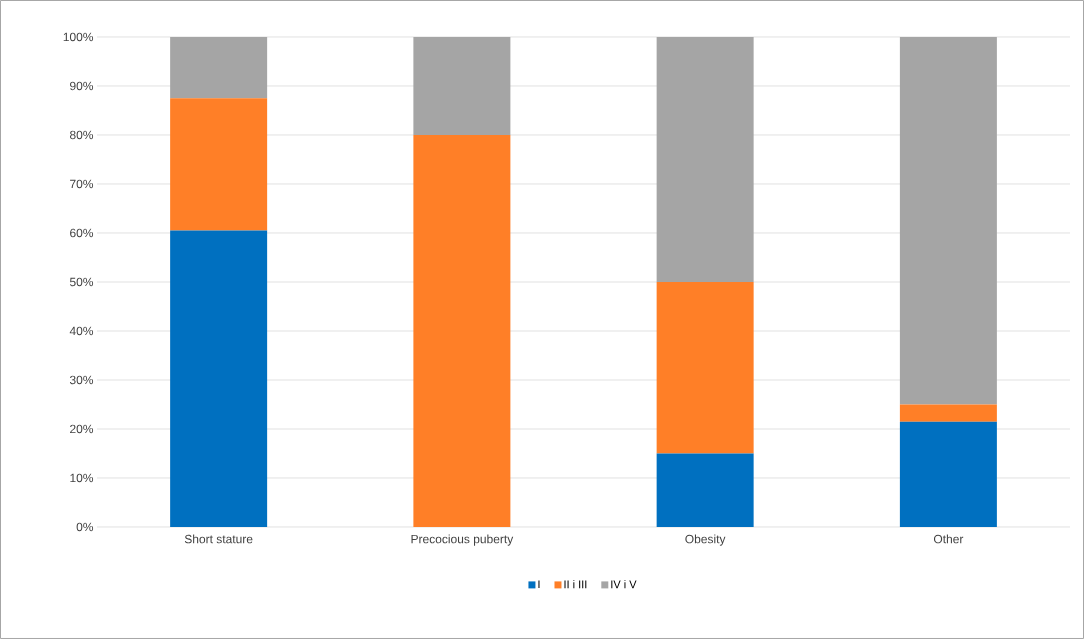 The width and height of the screenshot is (1084, 639). I want to click on legend-label: II i III, so click(575, 584).